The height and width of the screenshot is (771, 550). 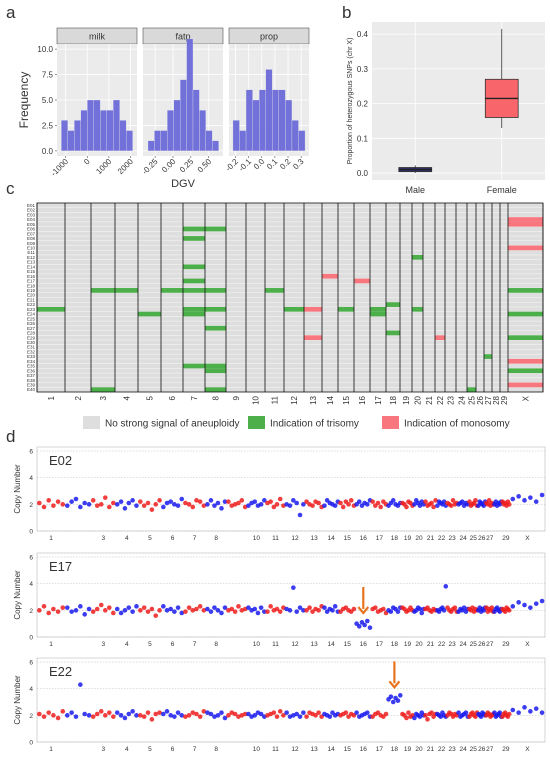 I want to click on row-label: E09, so click(x=31, y=243).